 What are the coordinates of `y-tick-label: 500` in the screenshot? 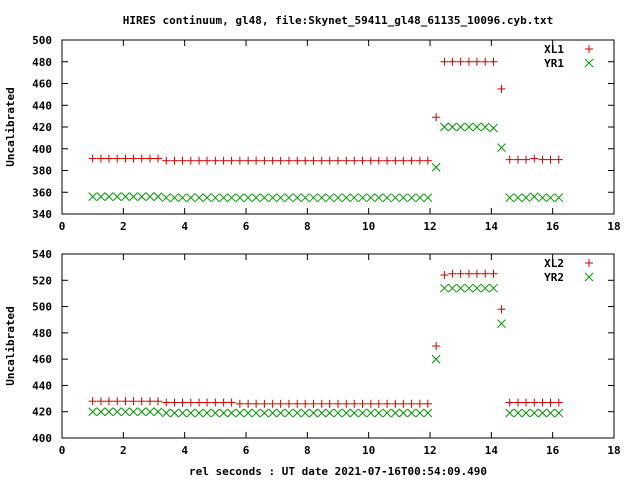 It's located at (42, 307).